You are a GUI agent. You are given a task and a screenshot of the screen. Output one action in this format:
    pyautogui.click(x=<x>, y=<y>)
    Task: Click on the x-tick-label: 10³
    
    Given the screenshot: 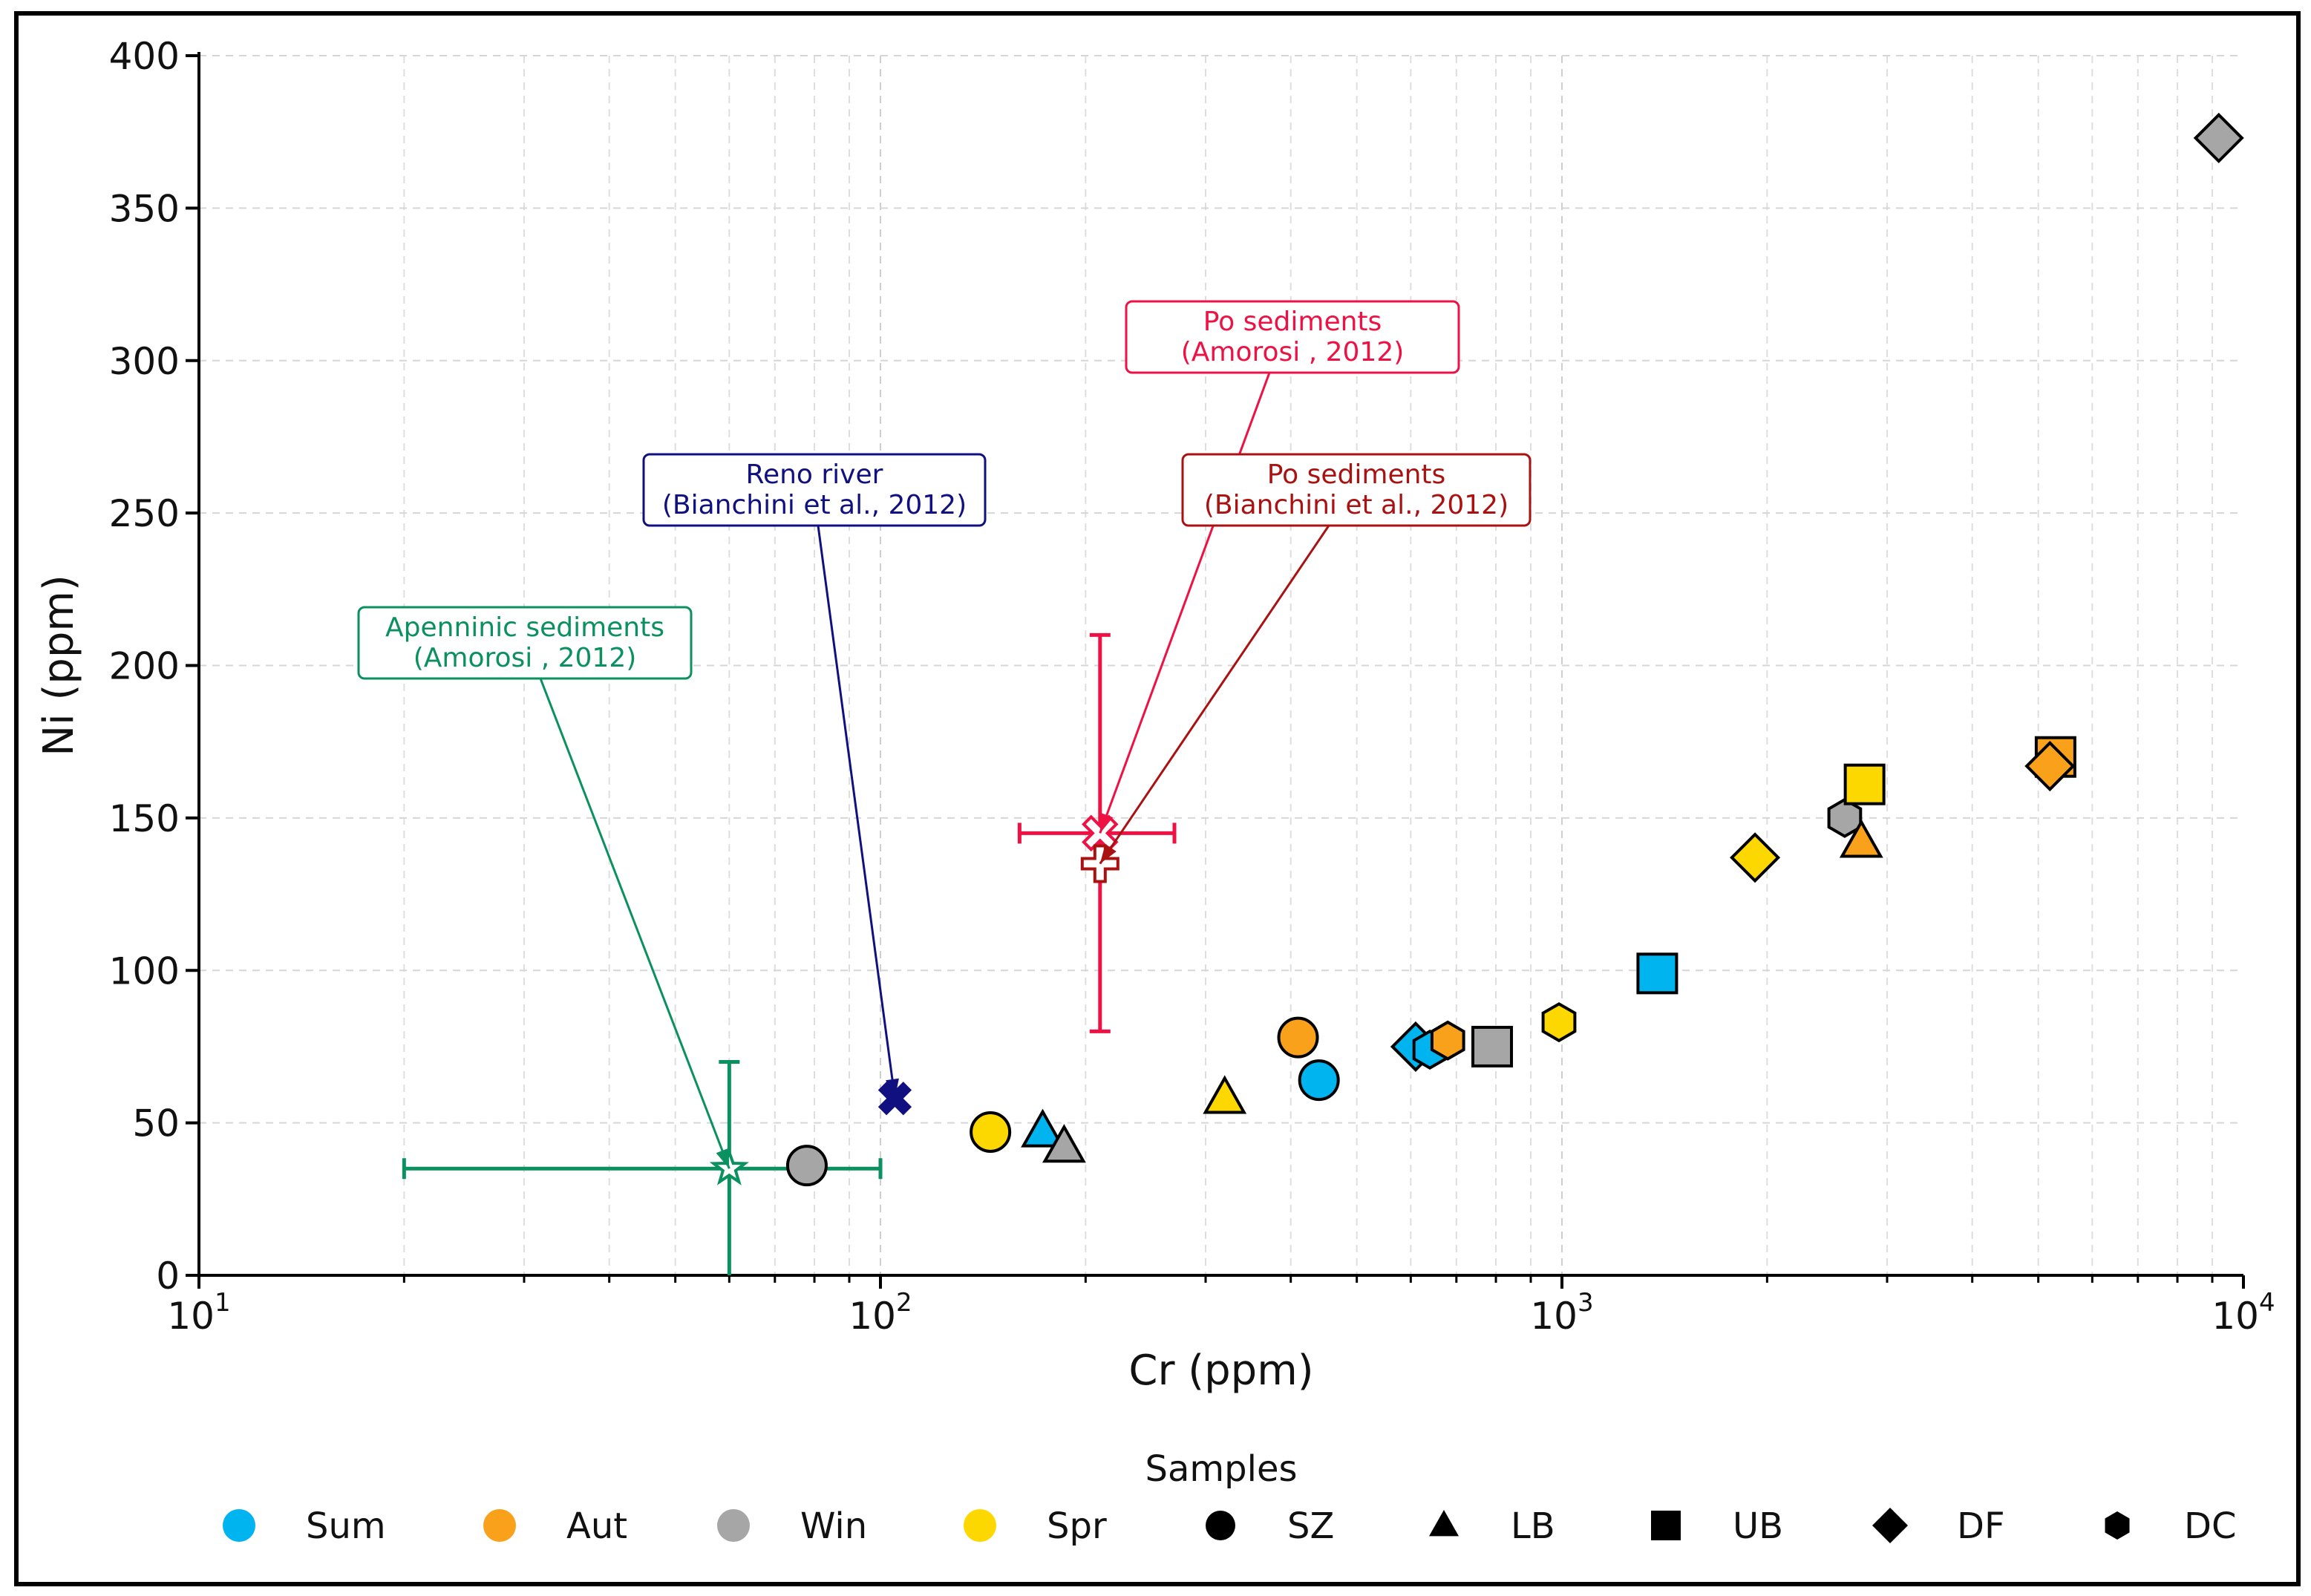 What is the action you would take?
    pyautogui.click(x=1561, y=1313)
    